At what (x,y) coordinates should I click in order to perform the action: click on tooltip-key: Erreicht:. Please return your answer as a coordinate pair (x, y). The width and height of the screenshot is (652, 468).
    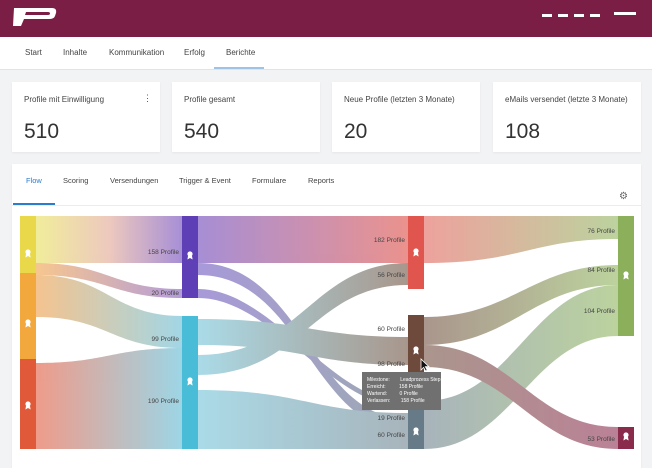
    Looking at the image, I should click on (376, 387).